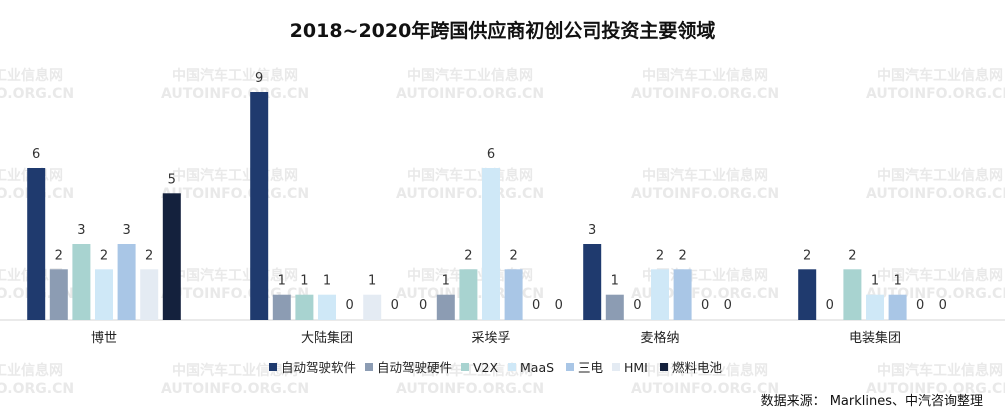 The width and height of the screenshot is (1005, 420). Describe the element at coordinates (414, 367) in the screenshot. I see `legend-label: 自动驾驶硬件` at that location.